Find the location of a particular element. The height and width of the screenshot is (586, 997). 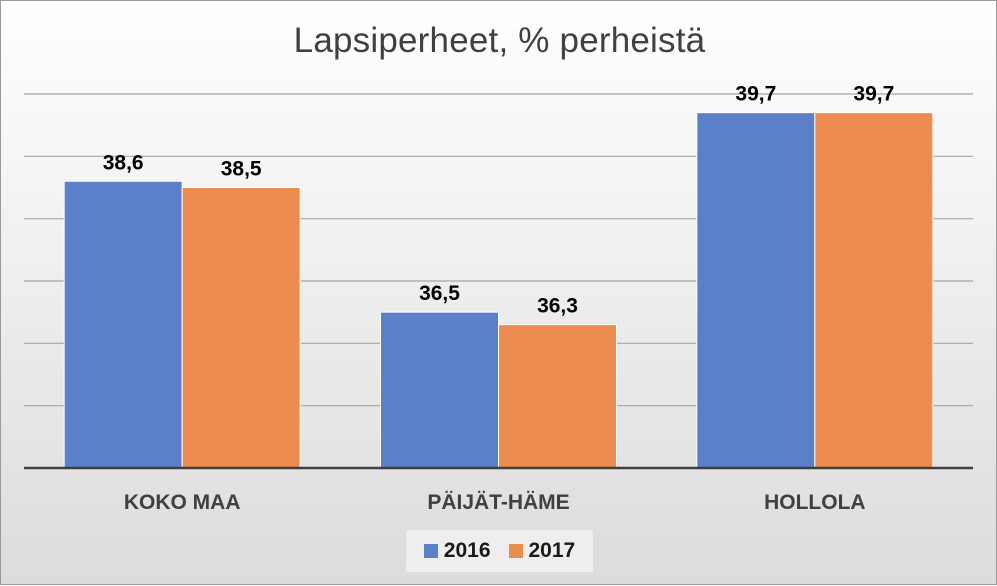

legend-item-2017: 2017 is located at coordinates (542, 551).